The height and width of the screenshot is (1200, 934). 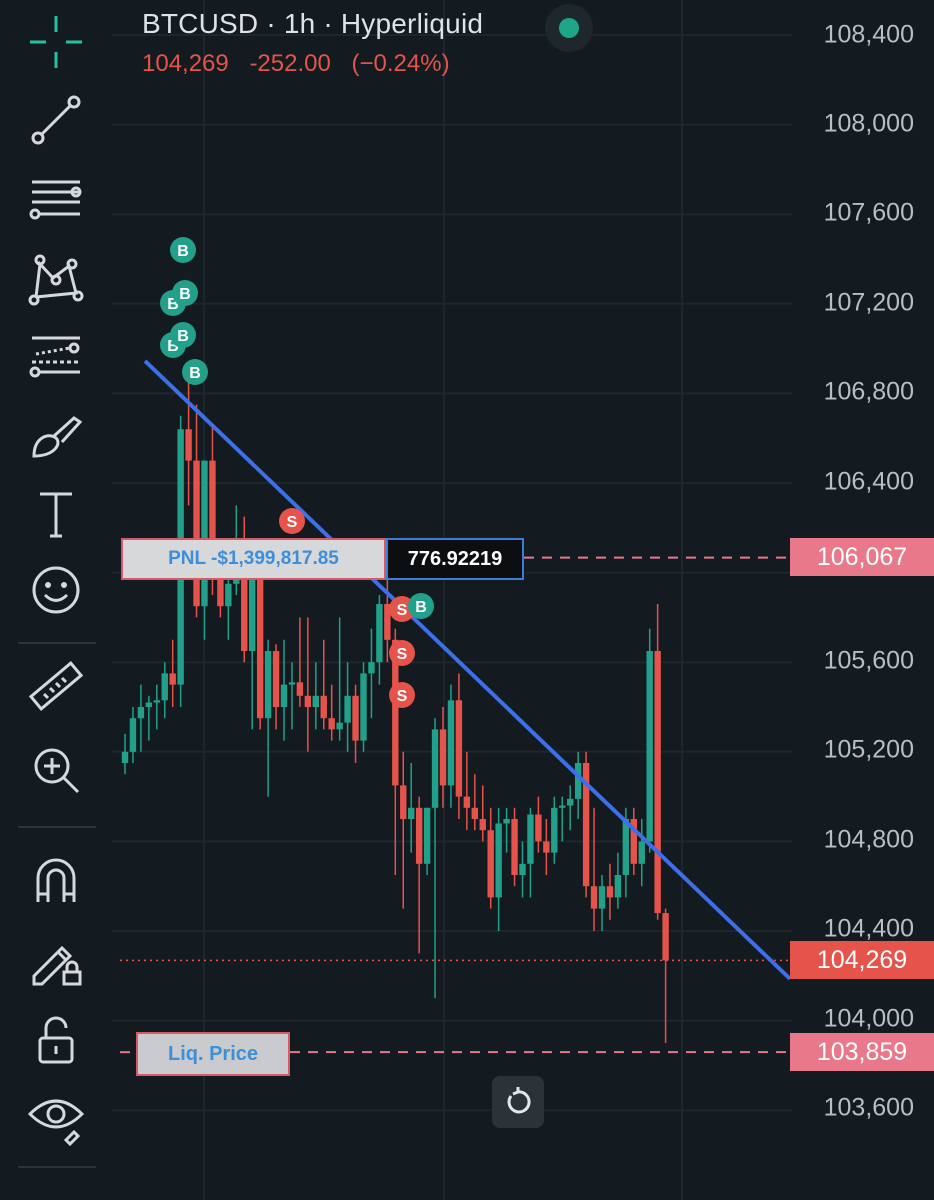 What do you see at coordinates (400, 63) in the screenshot?
I see `price-change-pct: (−0.24%)` at bounding box center [400, 63].